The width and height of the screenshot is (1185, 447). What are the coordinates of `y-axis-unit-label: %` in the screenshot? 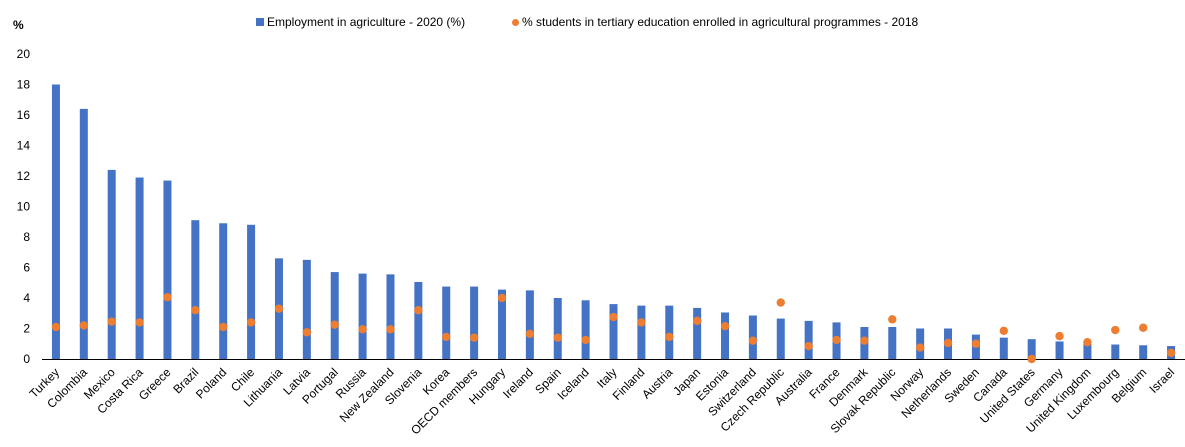 It's located at (18, 25).